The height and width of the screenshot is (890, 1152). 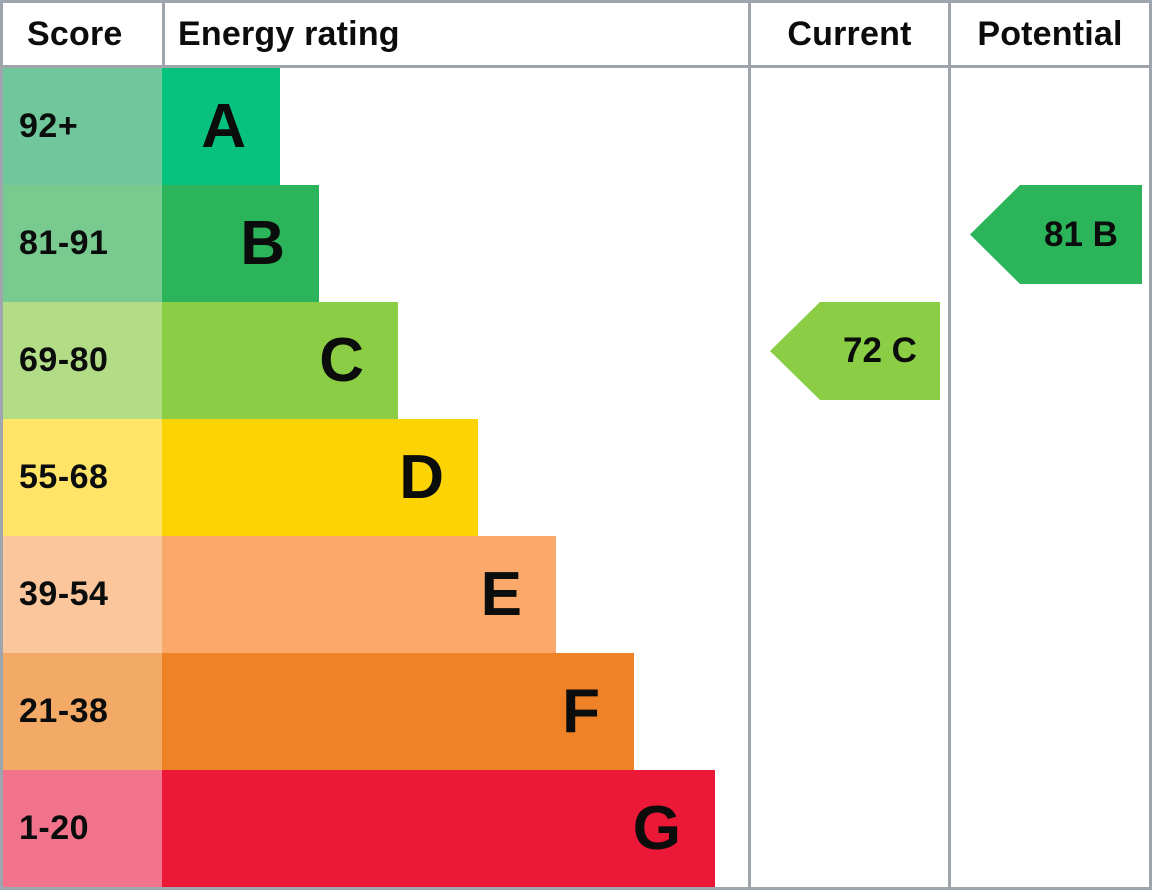 I want to click on score-range-label: 21-38, so click(x=64, y=711).